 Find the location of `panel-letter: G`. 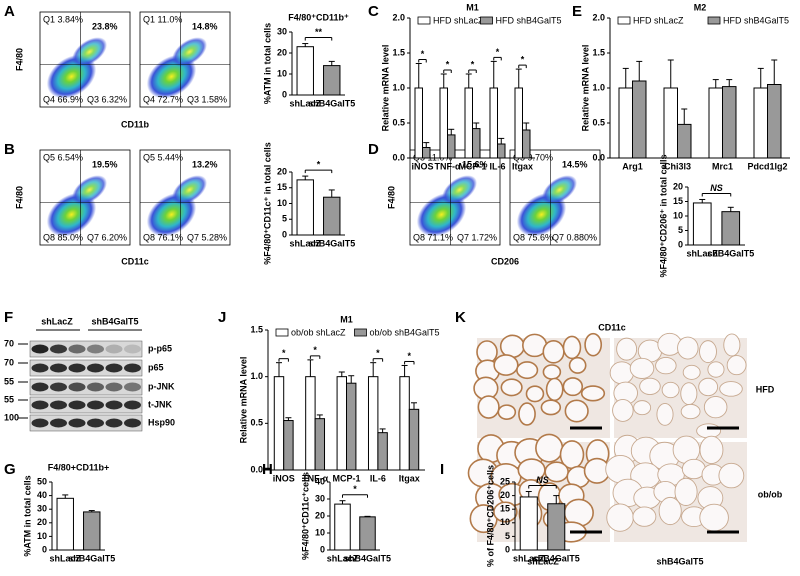

panel-letter: G is located at coordinates (10, 469).